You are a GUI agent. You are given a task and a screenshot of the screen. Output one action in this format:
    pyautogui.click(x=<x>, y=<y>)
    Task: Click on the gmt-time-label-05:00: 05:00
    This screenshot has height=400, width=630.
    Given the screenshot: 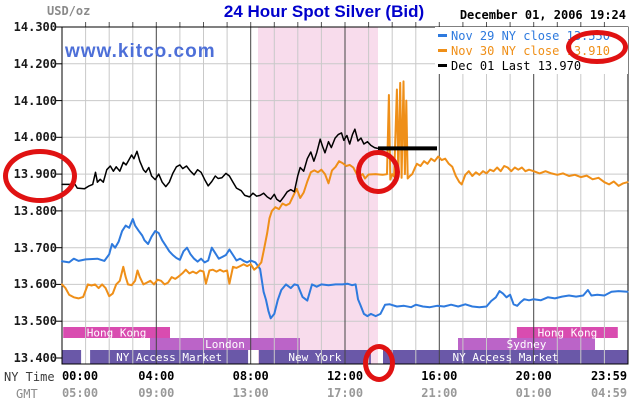 What is the action you would take?
    pyautogui.click(x=80, y=393)
    